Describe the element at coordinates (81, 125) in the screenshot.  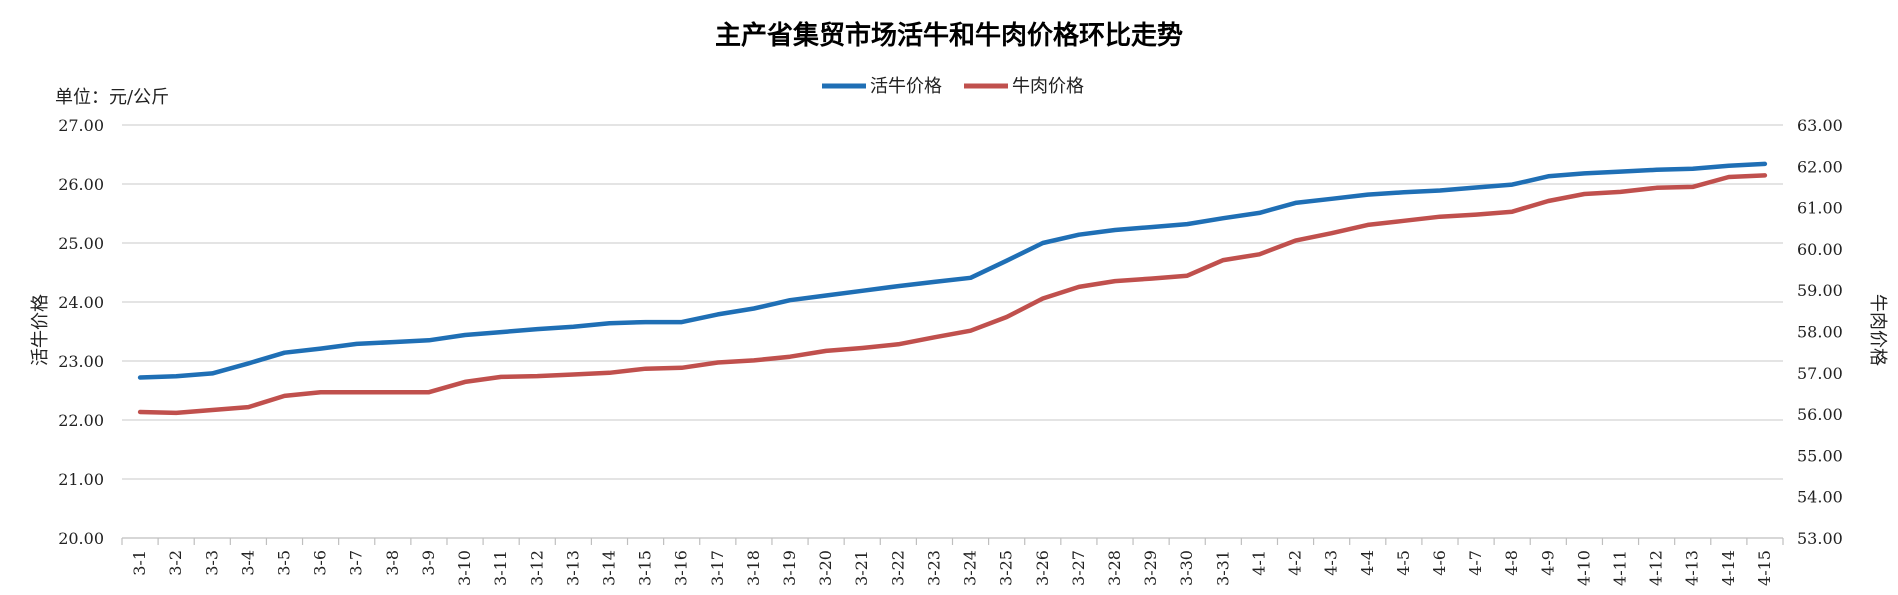
I see `left-tick-label: 27.00` at that location.